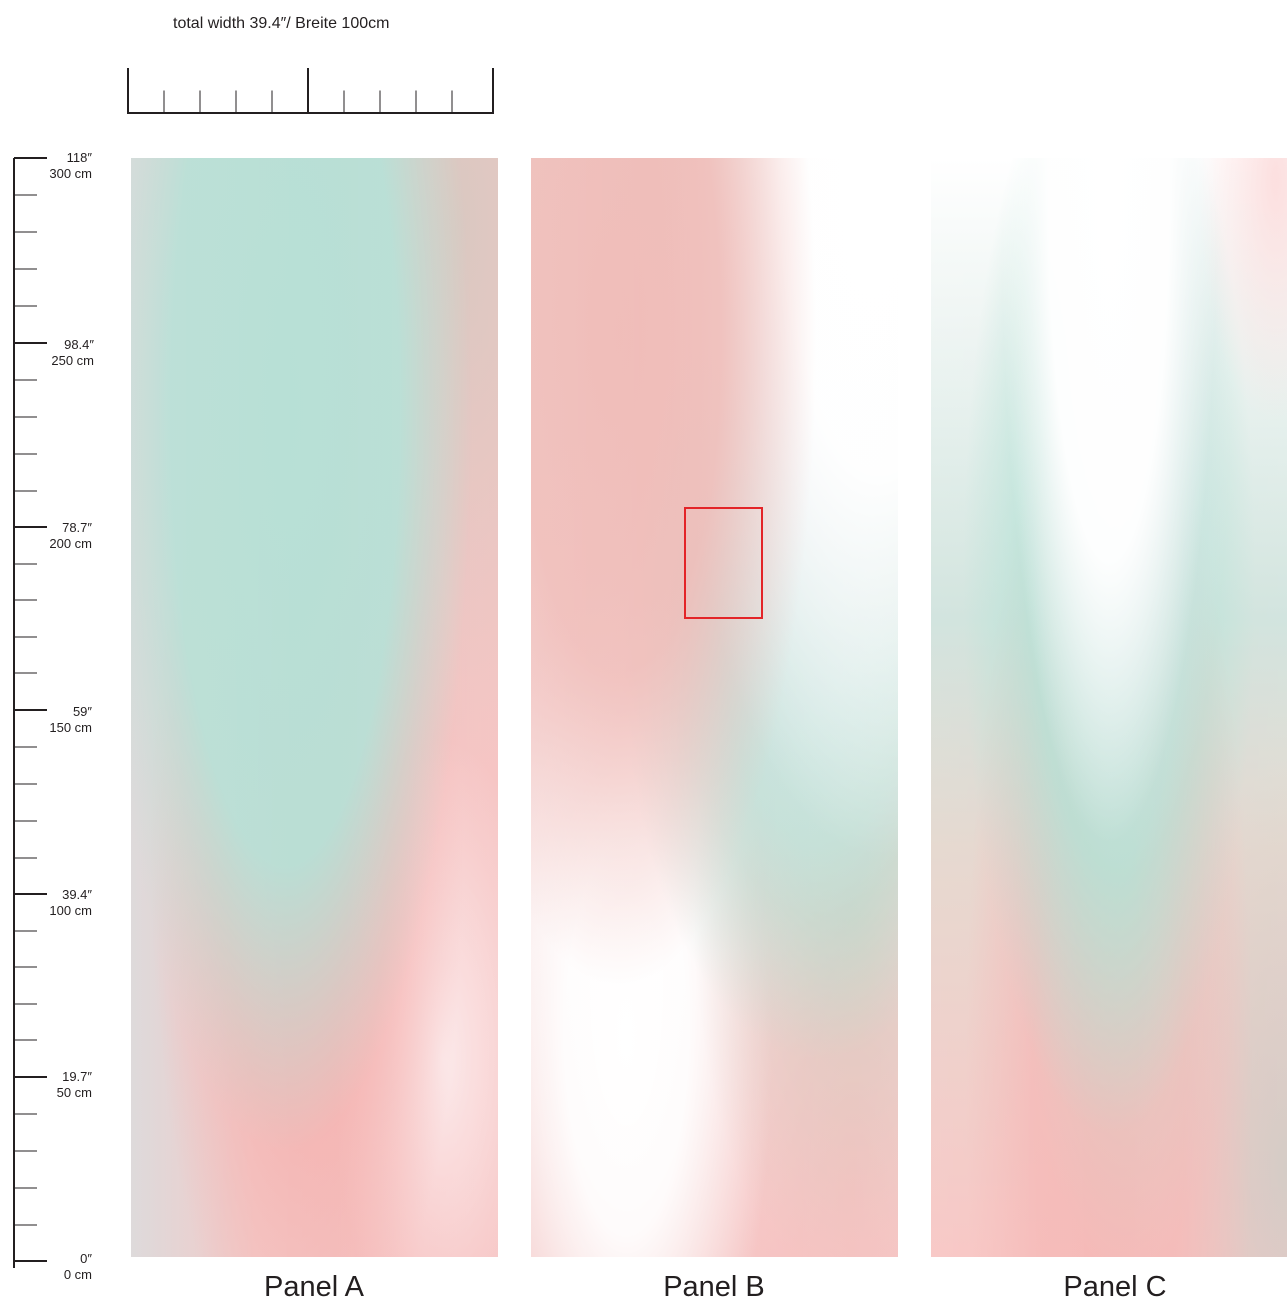  I want to click on height-label-cm: 150 cm, so click(70, 727).